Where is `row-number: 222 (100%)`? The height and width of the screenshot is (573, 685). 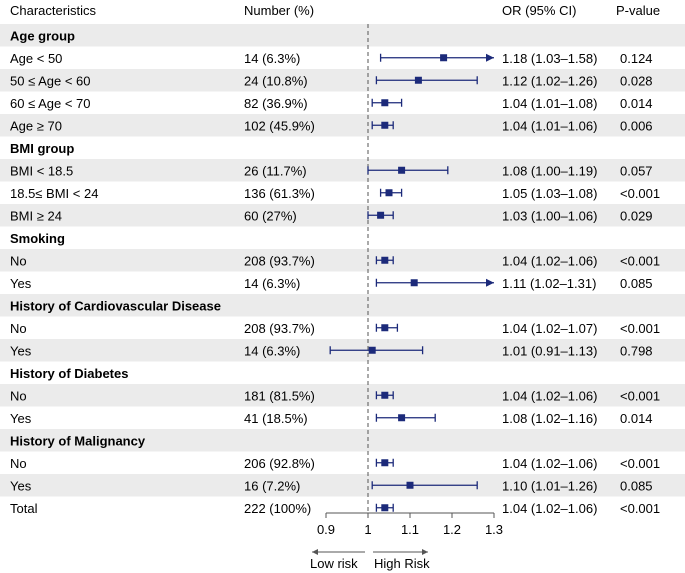 row-number: 222 (100%) is located at coordinates (277, 508).